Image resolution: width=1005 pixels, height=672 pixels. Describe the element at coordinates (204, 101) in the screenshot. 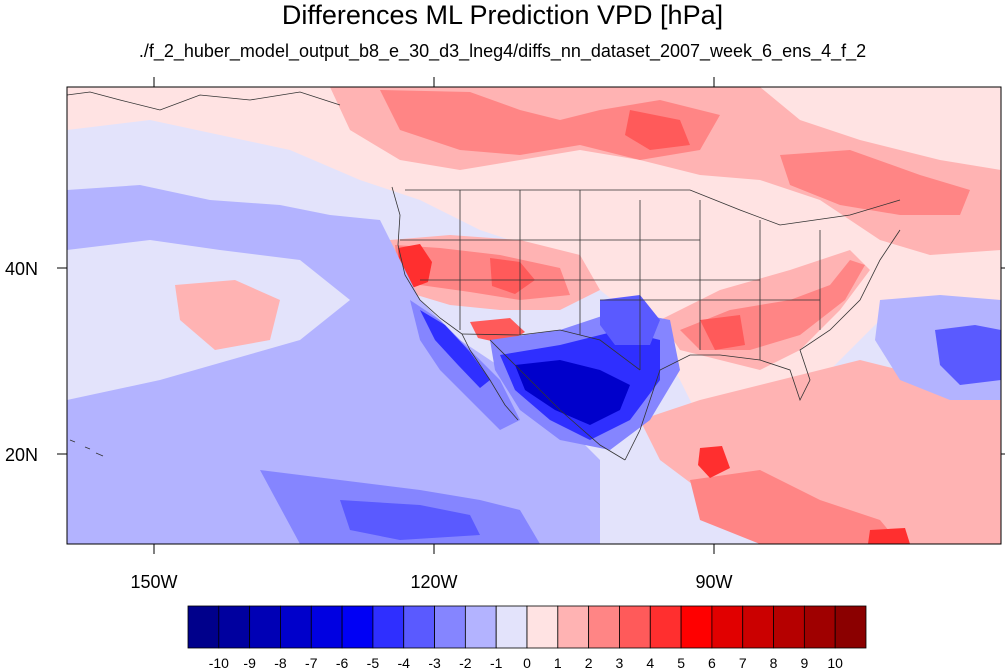

I see `alaska-coast` at that location.